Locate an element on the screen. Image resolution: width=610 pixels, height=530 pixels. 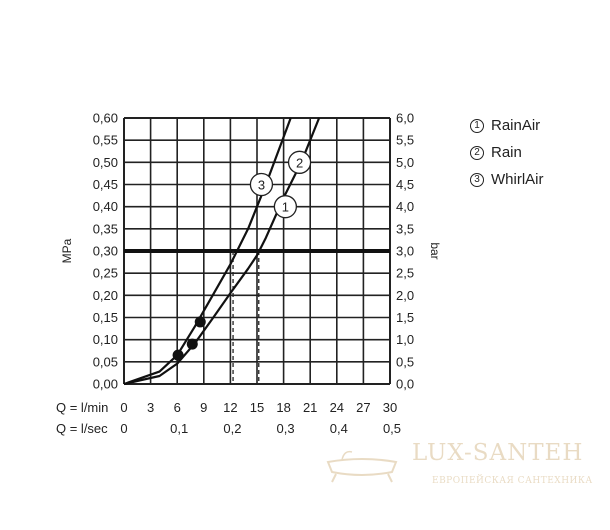
curve-label-1: 1 is located at coordinates (285, 207).